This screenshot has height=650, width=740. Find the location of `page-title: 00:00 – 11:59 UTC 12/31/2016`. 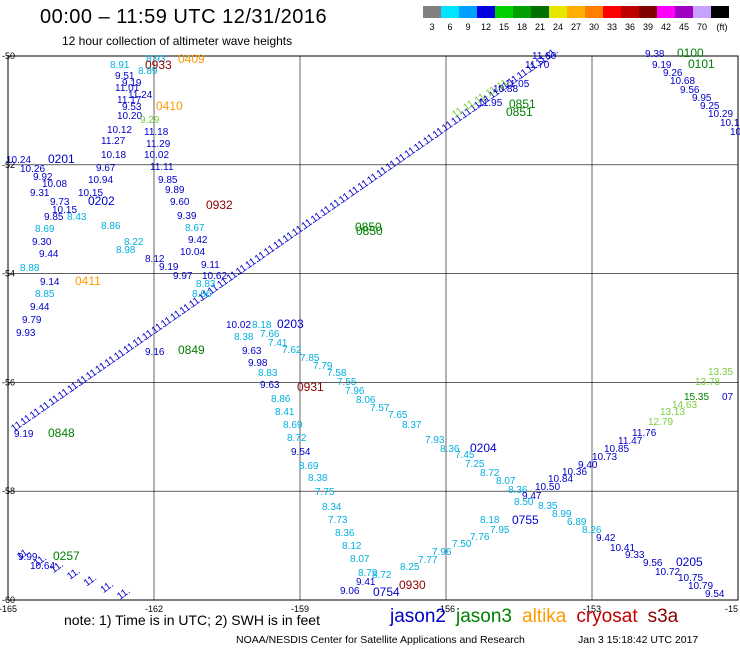

page-title: 00:00 – 11:59 UTC 12/31/2016 is located at coordinates (184, 17).